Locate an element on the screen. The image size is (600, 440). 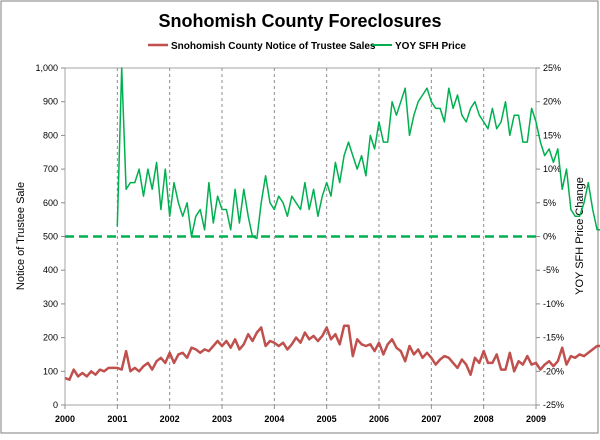
x-tick-label: 2009 is located at coordinates (536, 419).